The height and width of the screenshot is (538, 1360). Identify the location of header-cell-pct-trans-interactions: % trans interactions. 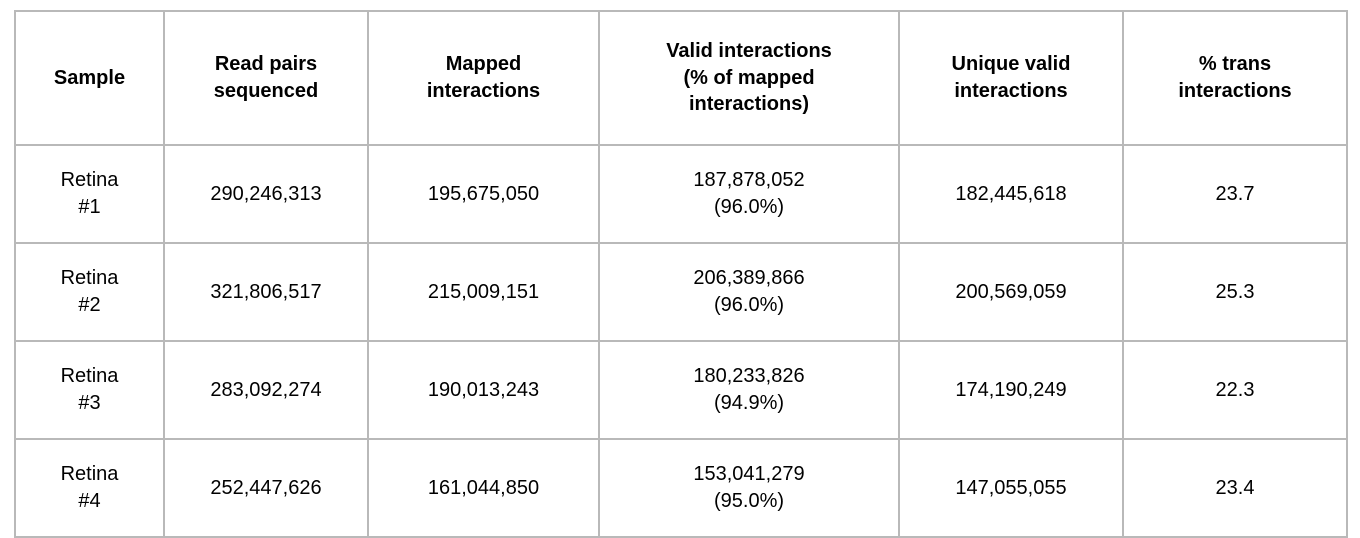
(1235, 78).